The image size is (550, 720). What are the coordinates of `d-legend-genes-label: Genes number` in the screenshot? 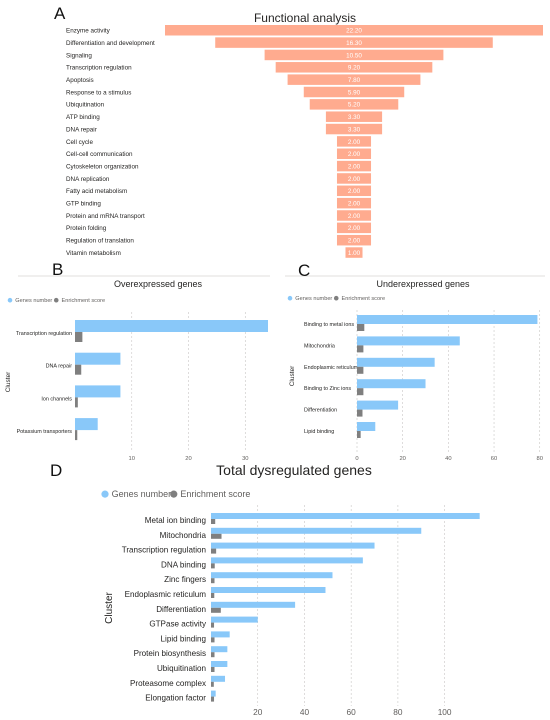 It's located at (142, 494).